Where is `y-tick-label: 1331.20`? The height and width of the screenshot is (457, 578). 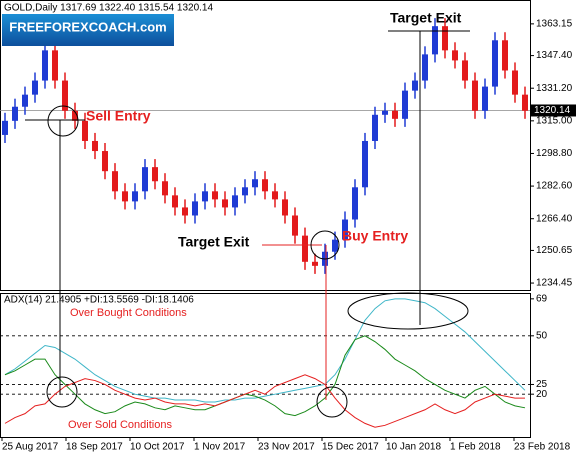
y-tick-label: 1331.20 is located at coordinates (554, 88).